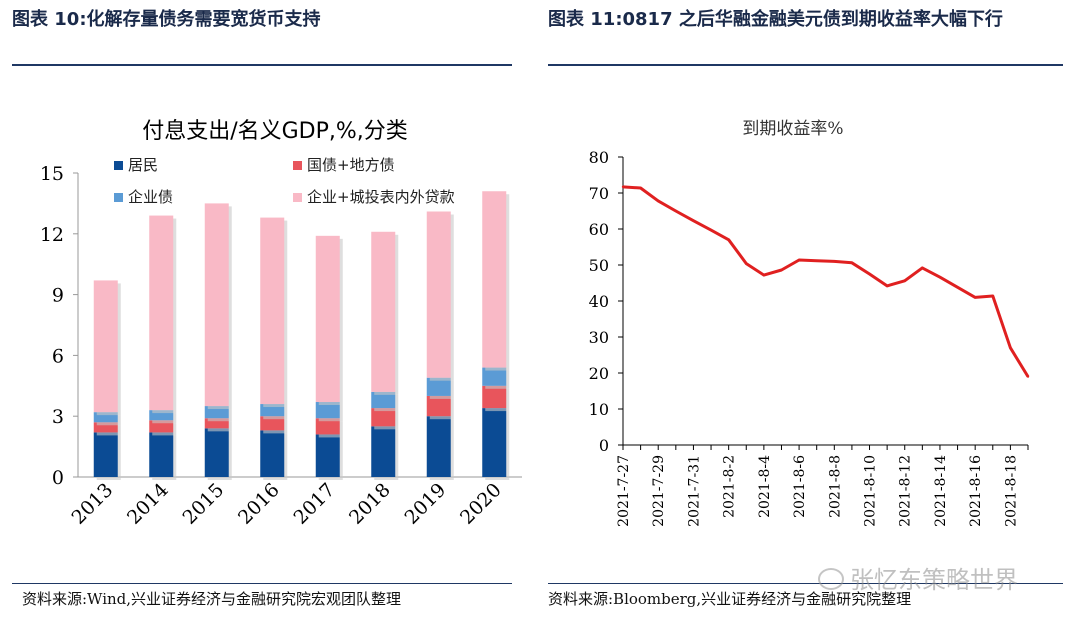  Describe the element at coordinates (941, 491) in the screenshot. I see `line-x-tick-label: 2021-8-14` at that location.